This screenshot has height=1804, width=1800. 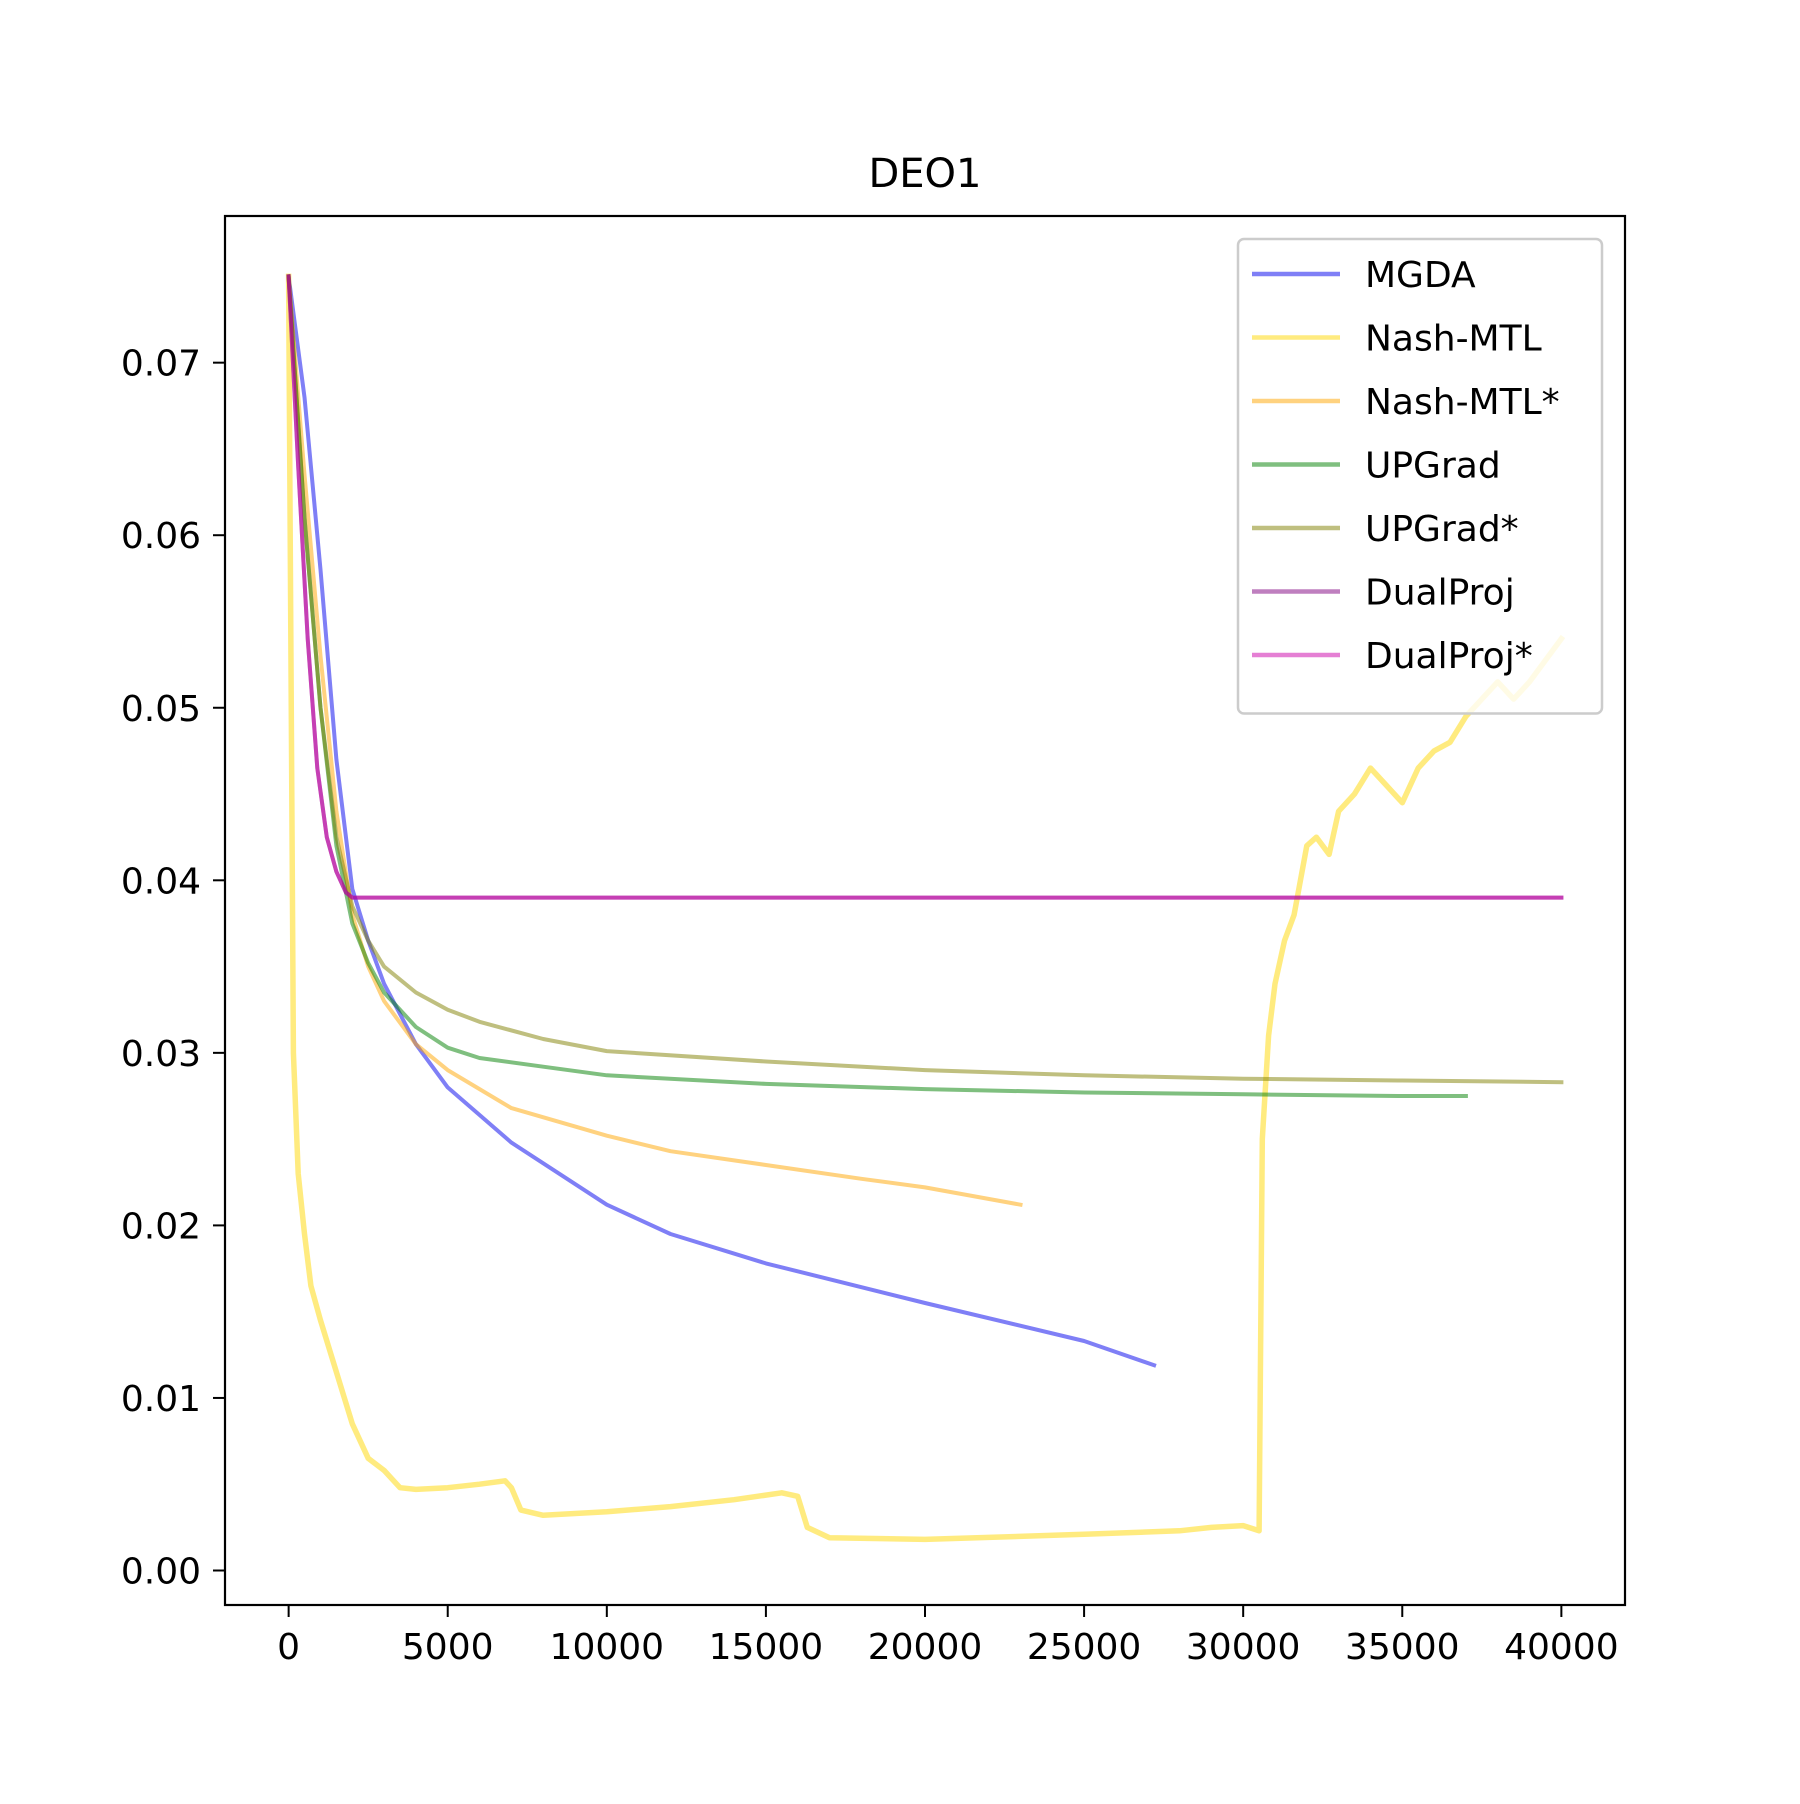 What do you see at coordinates (1442, 529) in the screenshot?
I see `legend-label-upgrad-star: UPGrad*` at bounding box center [1442, 529].